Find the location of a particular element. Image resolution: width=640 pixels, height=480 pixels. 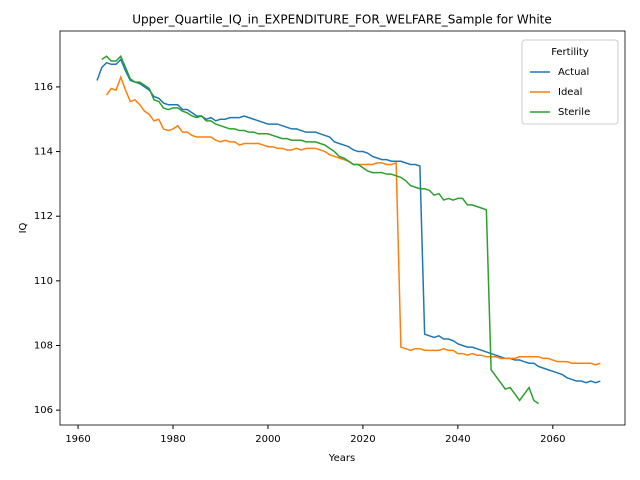

y-tick-label: 112 is located at coordinates (43, 216).